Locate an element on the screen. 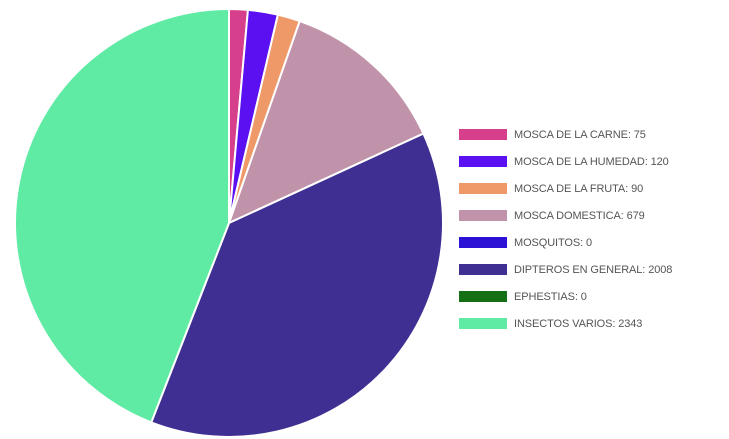 The width and height of the screenshot is (729, 439). legend-label: MOSCA DE LA HUMEDAD: 120 is located at coordinates (591, 161).